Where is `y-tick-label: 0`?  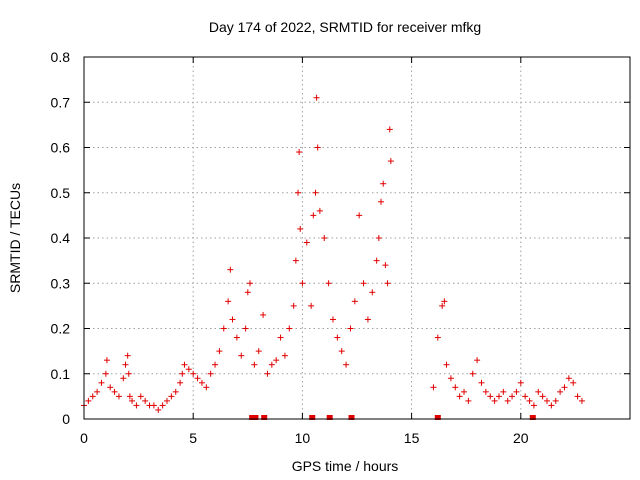
y-tick-label: 0 is located at coordinates (66, 419).